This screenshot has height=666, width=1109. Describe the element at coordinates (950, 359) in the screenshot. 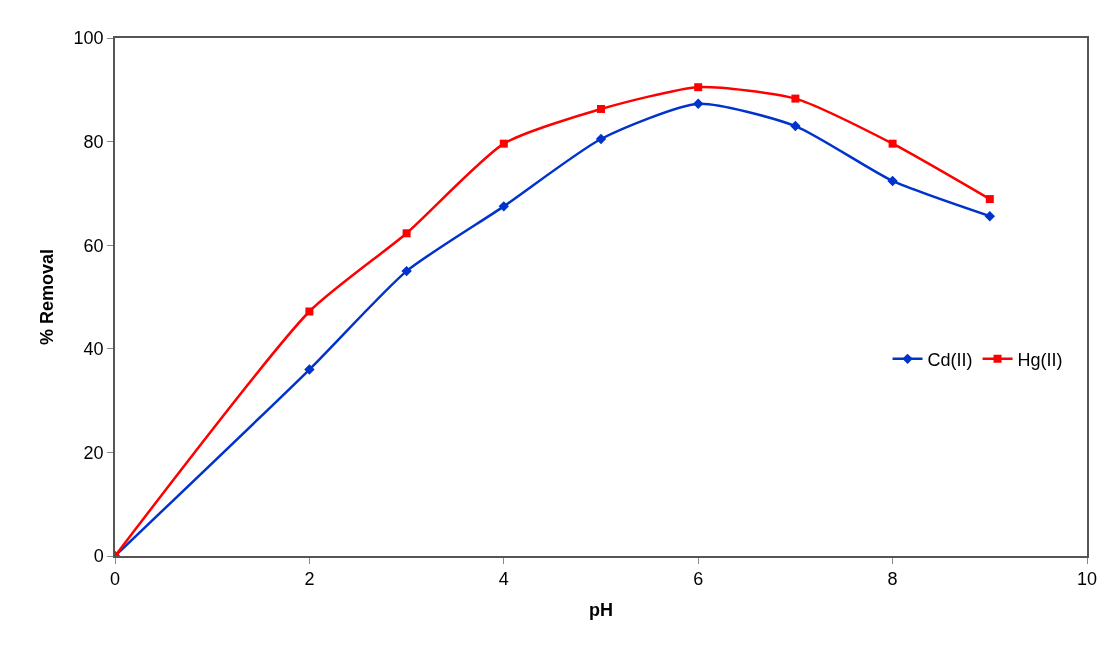

I see `legend-label: Cd(II)` at that location.